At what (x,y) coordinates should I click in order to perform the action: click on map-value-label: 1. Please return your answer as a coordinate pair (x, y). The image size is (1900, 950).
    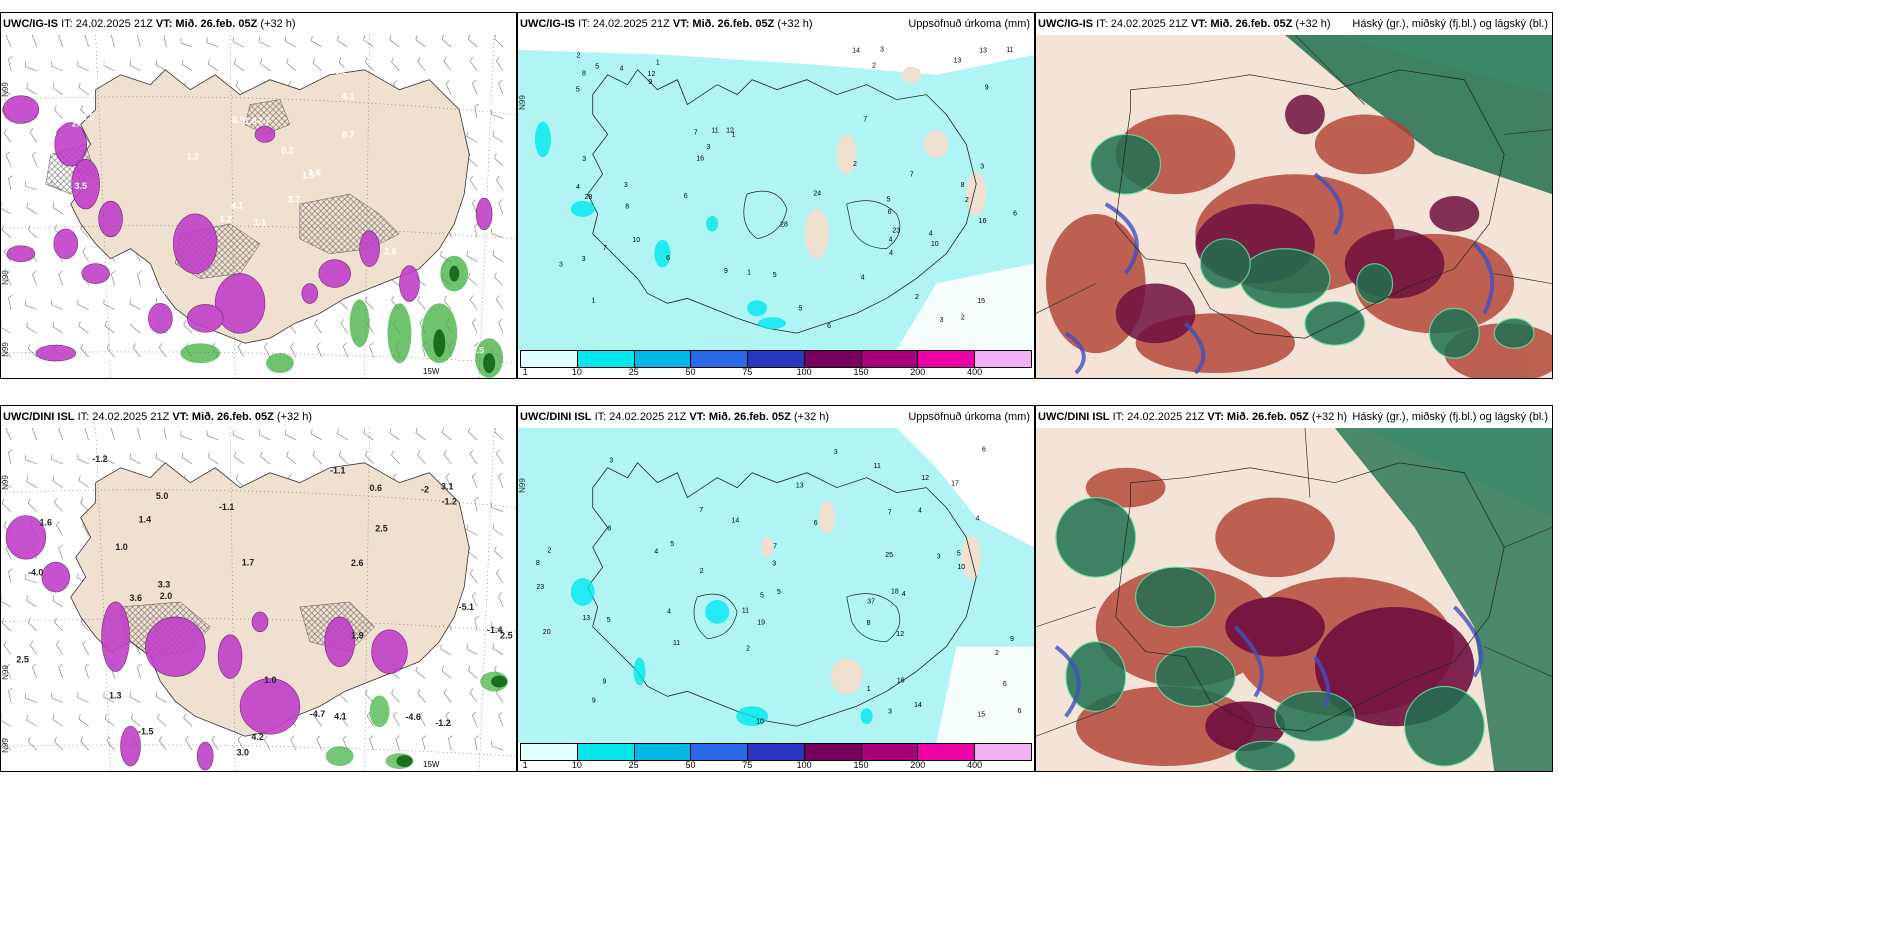
    Looking at the image, I should click on (594, 301).